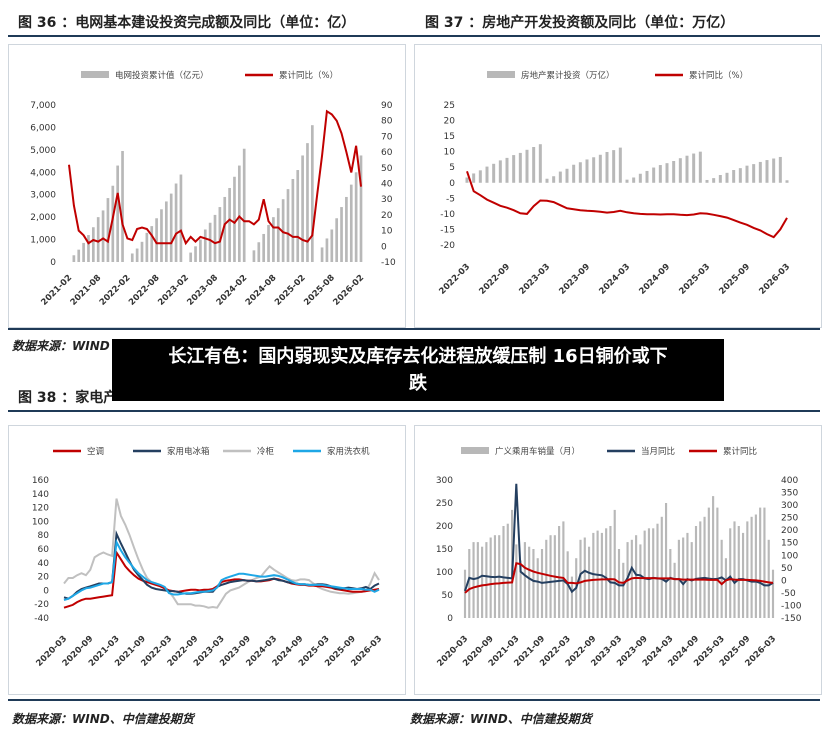  I want to click on c39-right-tick-label: 300, so click(789, 506).